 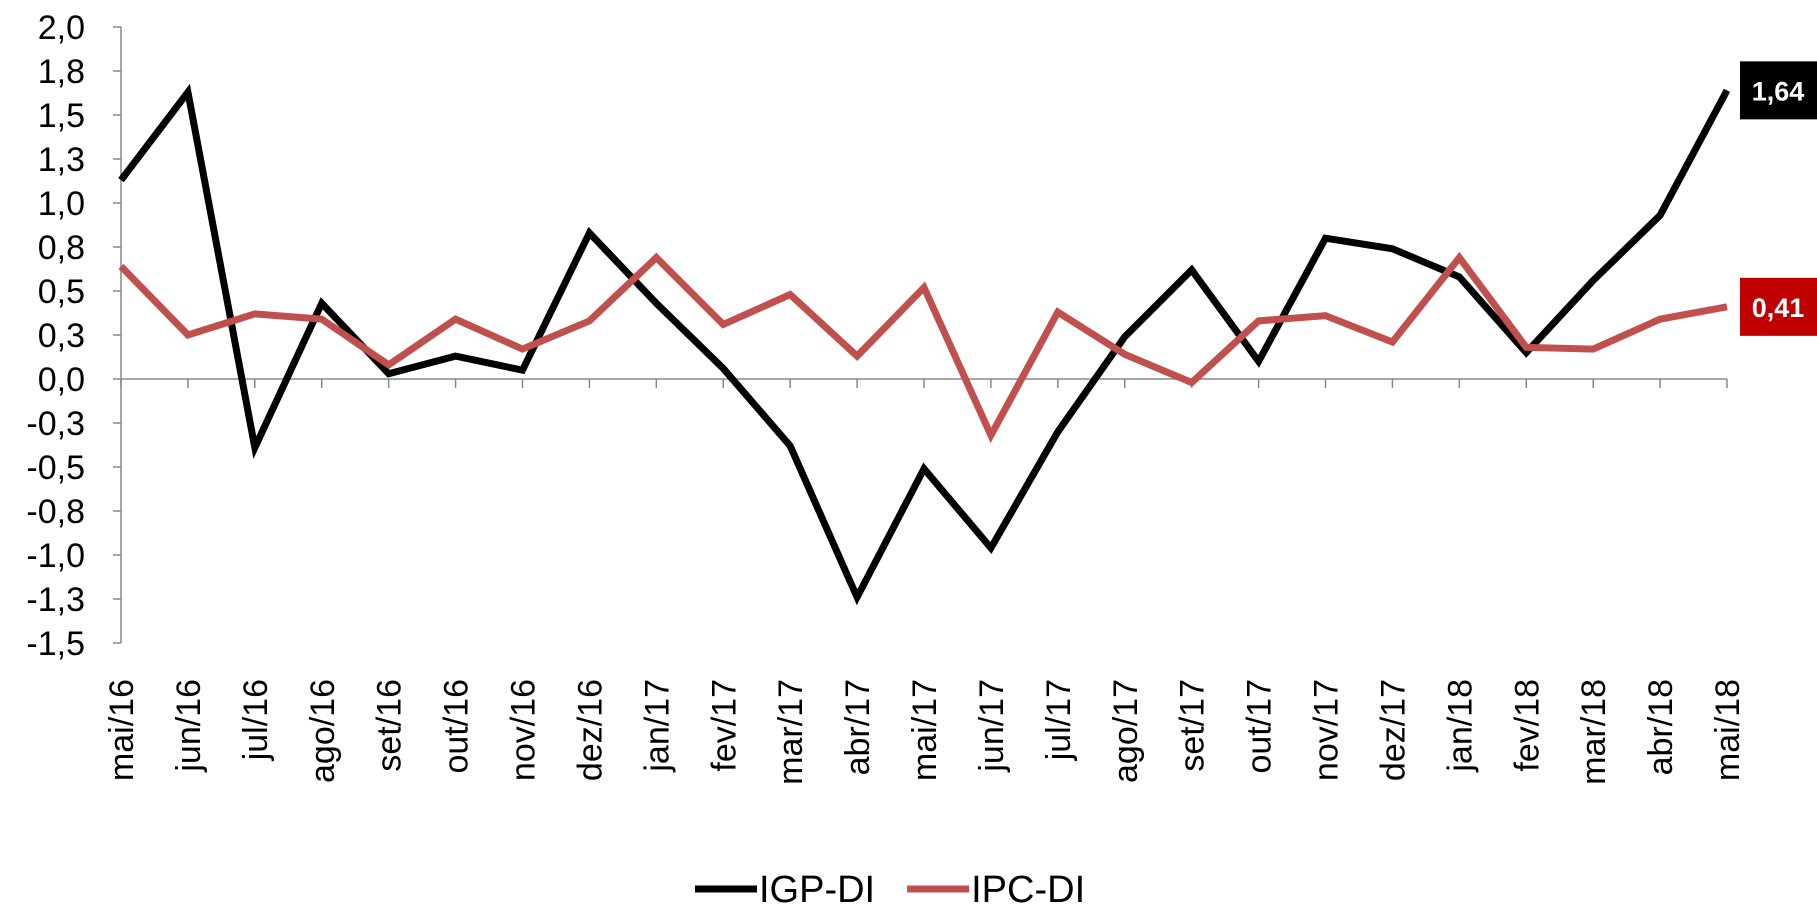 What do you see at coordinates (524, 730) in the screenshot?
I see `x-tick-label: nov/16` at bounding box center [524, 730].